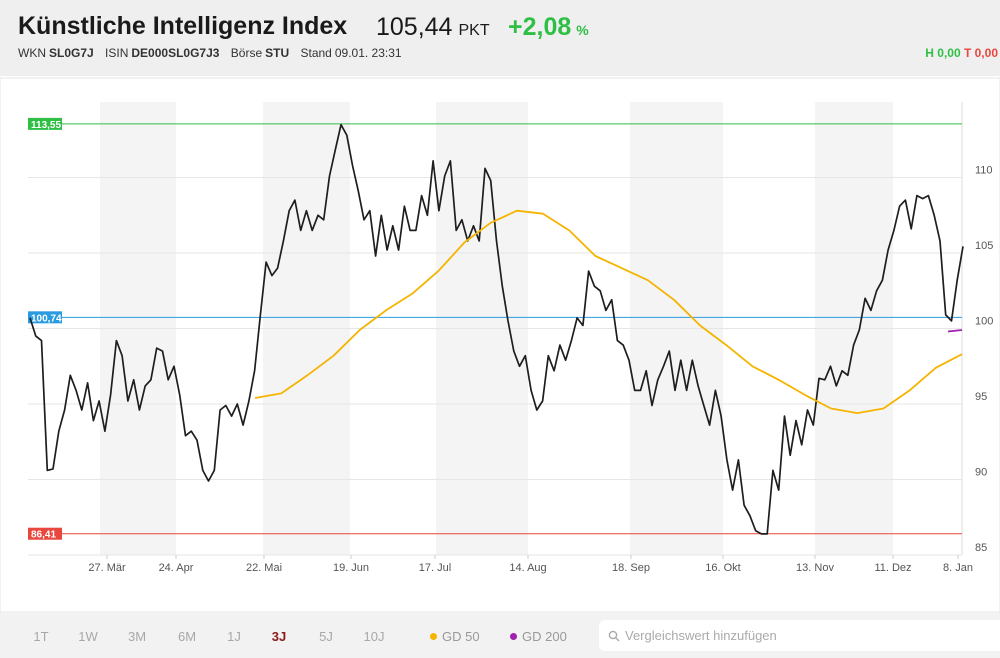 The width and height of the screenshot is (1000, 658). What do you see at coordinates (183, 26) in the screenshot?
I see `title: Künstliche Intelligenz Index` at bounding box center [183, 26].